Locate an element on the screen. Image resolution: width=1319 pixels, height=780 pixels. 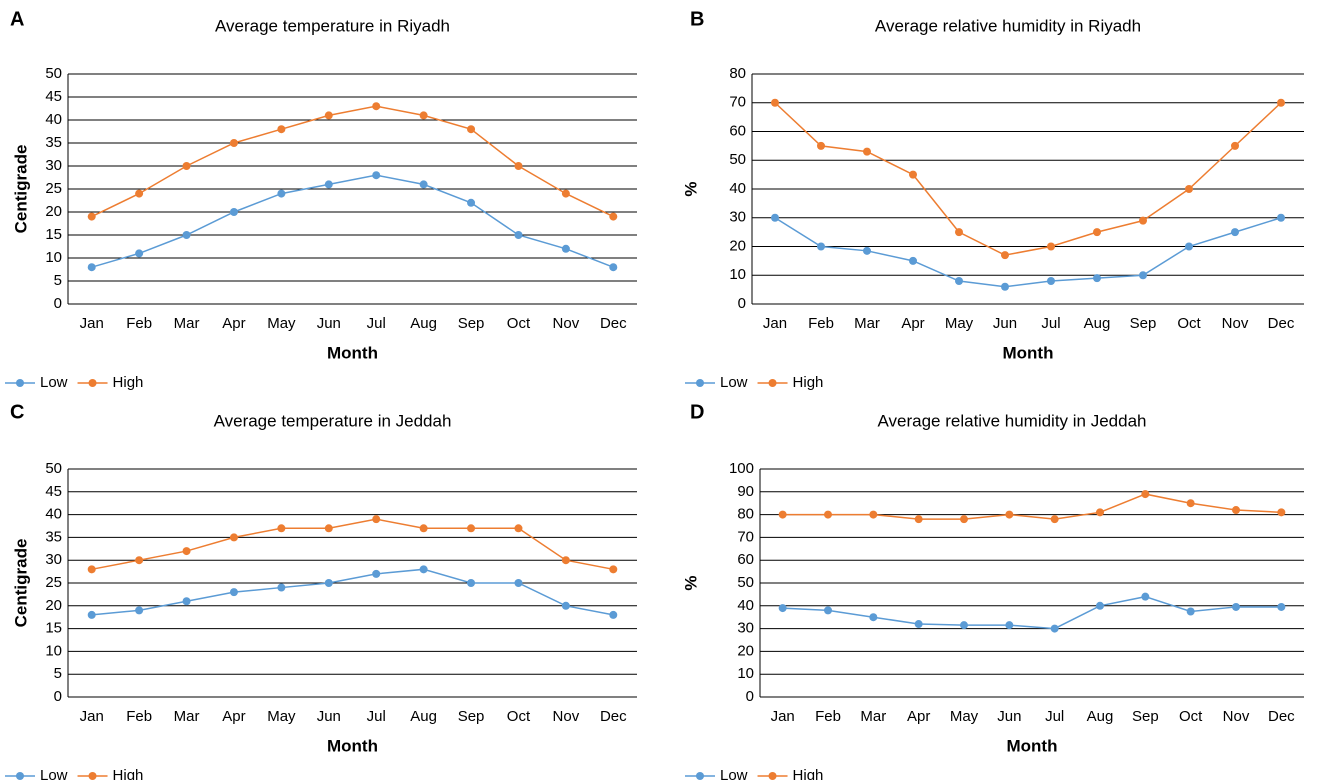
panel-label: C is located at coordinates (17, 412).